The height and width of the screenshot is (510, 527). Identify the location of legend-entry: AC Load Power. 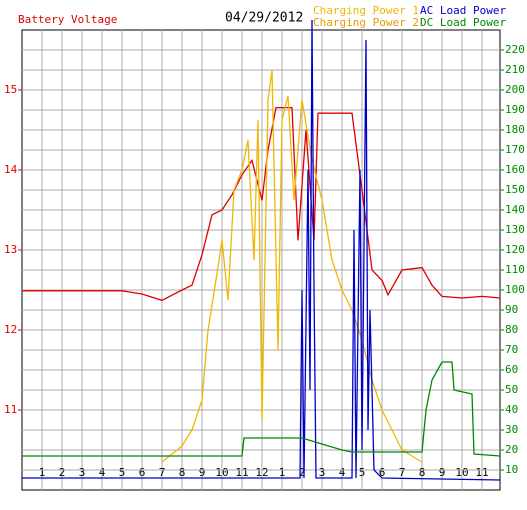
(463, 10).